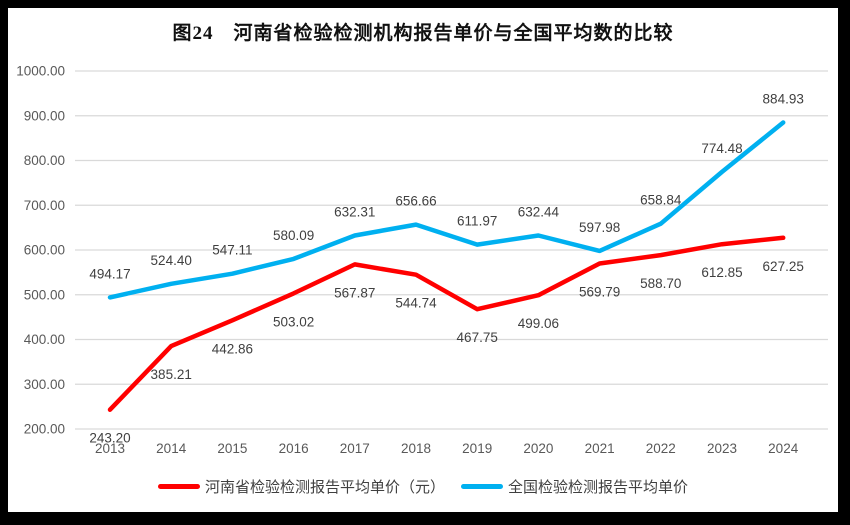 This screenshot has width=850, height=525. What do you see at coordinates (660, 283) in the screenshot?
I see `data-label: 588.70` at bounding box center [660, 283].